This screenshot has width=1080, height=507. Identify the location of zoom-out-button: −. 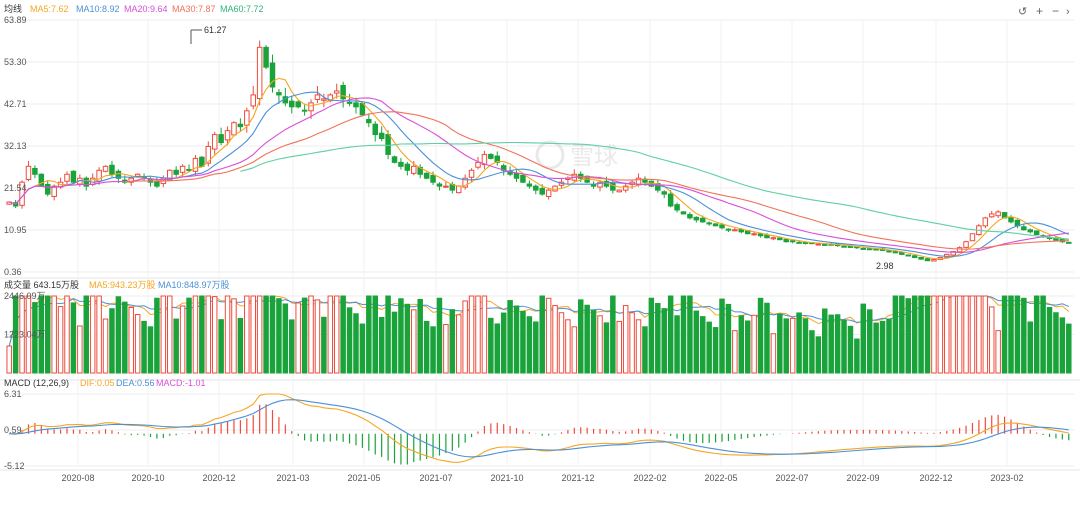
(1055, 11).